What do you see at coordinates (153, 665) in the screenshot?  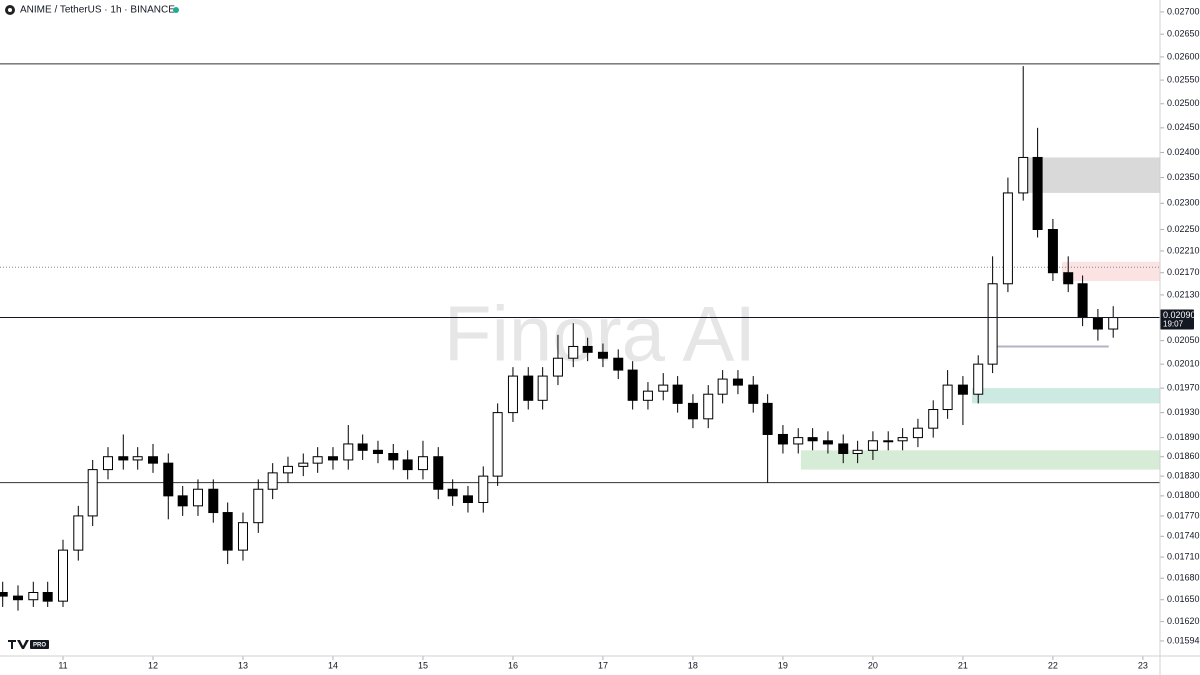 I see `x-tick-label: 12` at bounding box center [153, 665].